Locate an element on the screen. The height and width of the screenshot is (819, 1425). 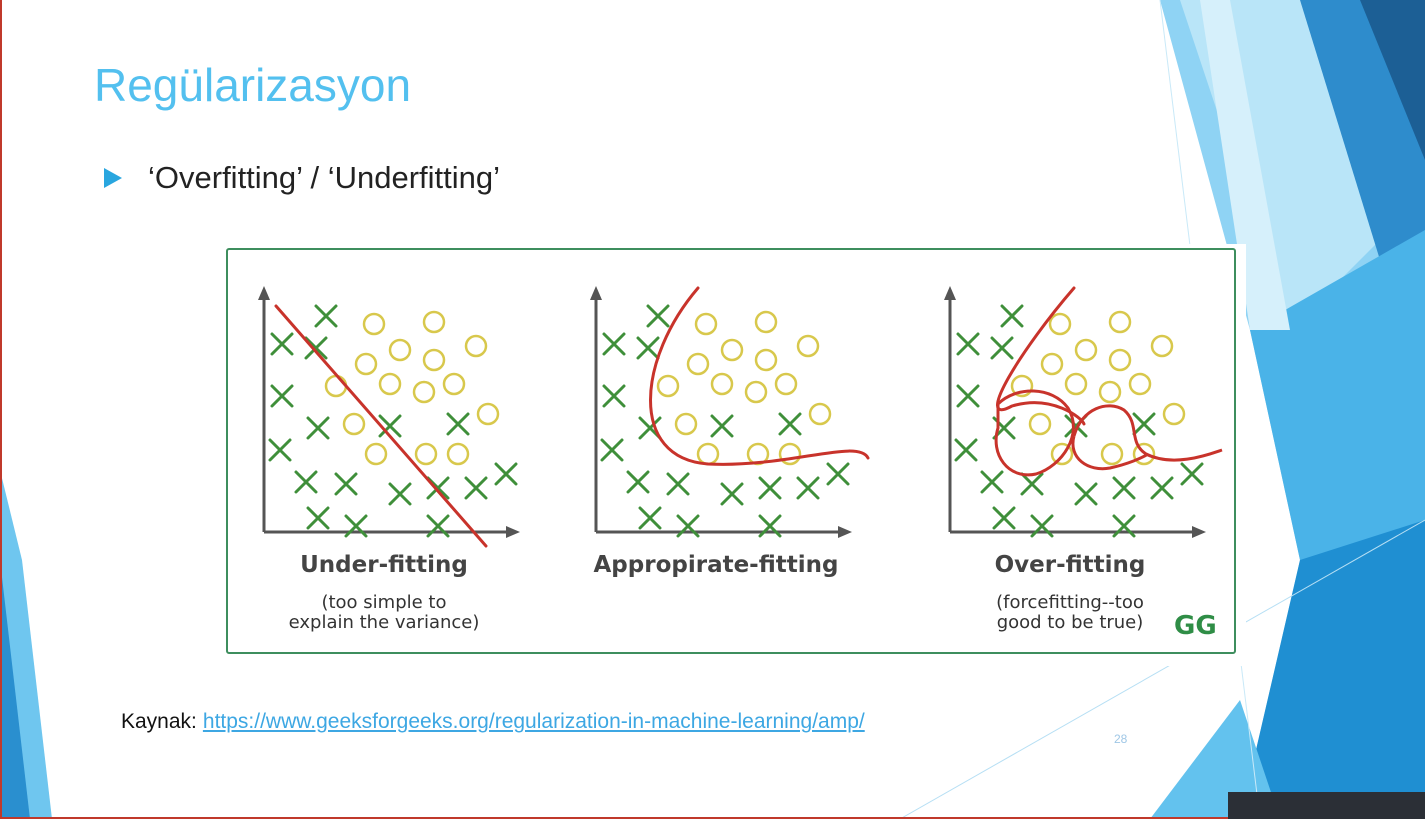
panel-subtitle: (too simple to is located at coordinates (383, 602).